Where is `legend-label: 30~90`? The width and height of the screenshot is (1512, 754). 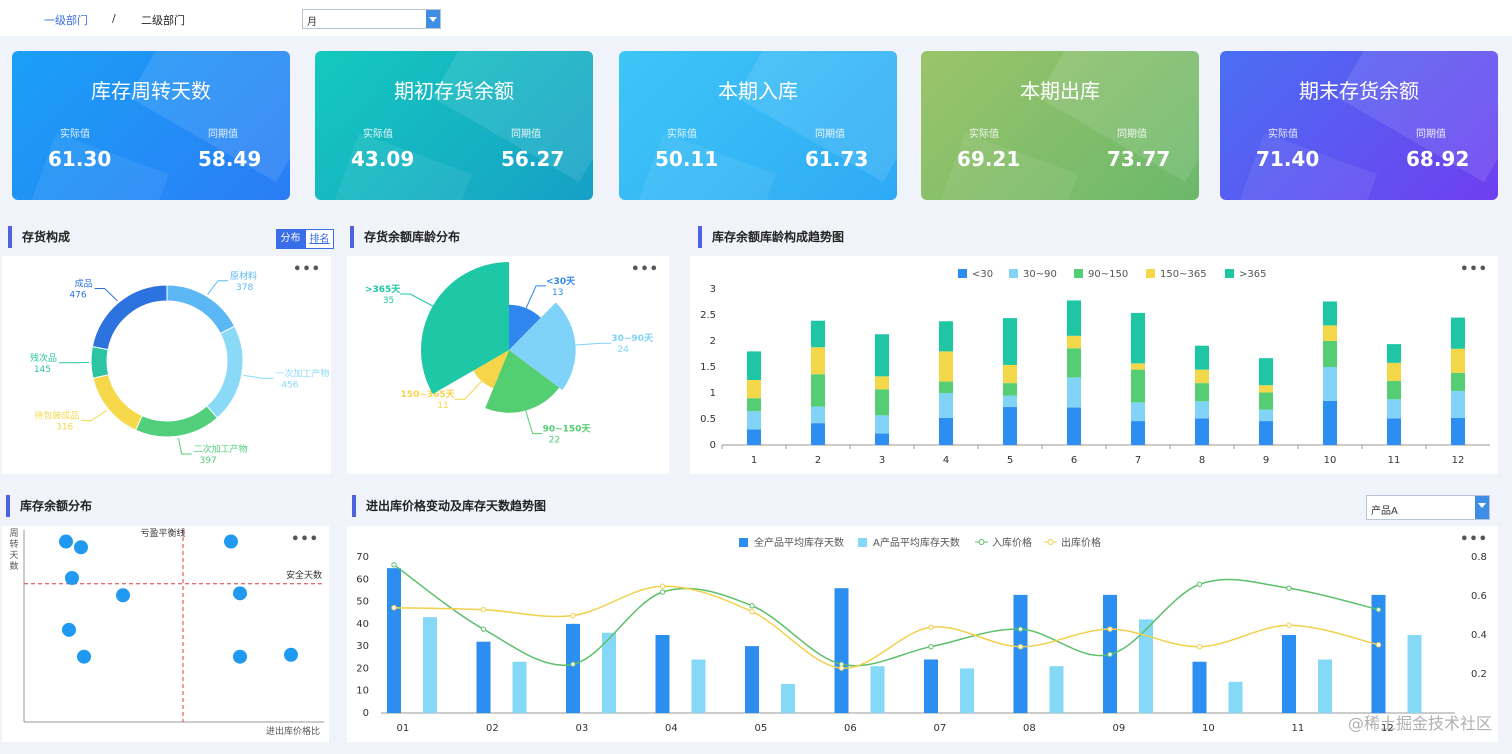 legend-label: 30~90 is located at coordinates (1040, 274).